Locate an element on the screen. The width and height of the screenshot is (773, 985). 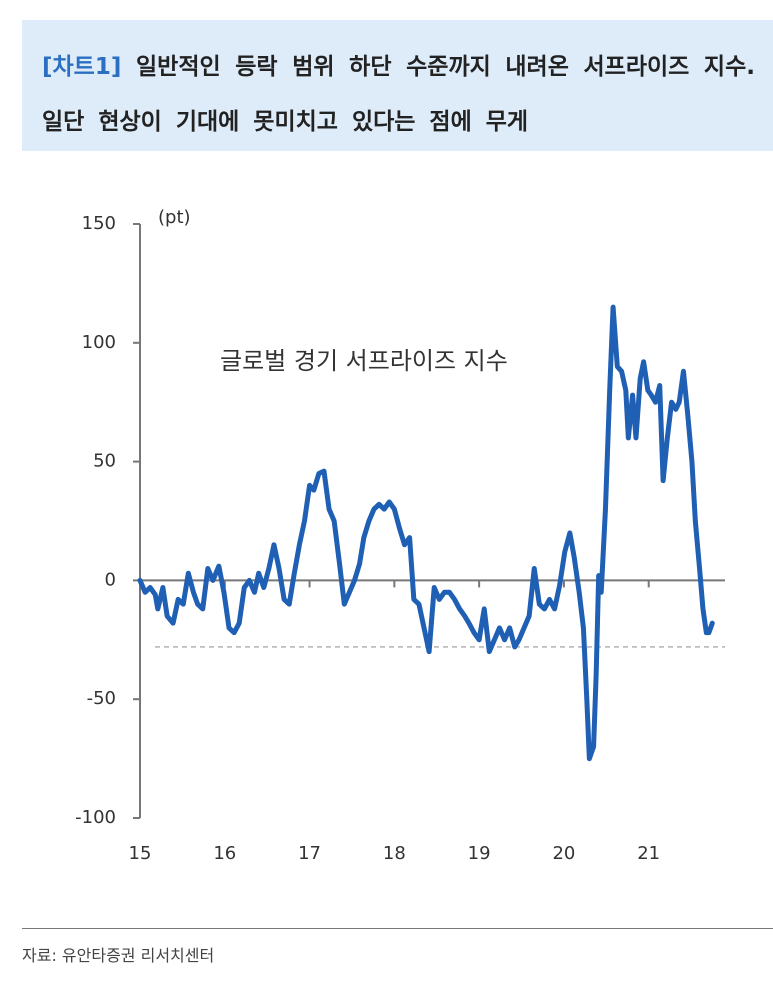
y-tick-label: -100 is located at coordinates (95, 817).